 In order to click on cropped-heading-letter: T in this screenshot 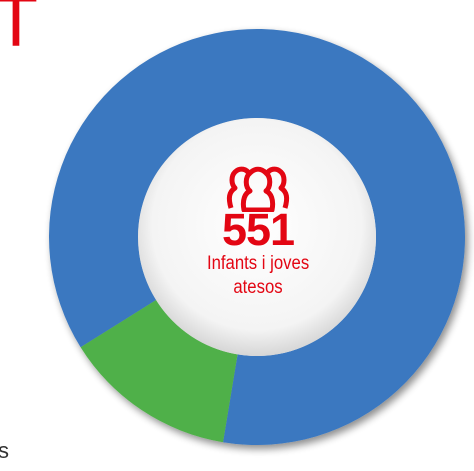, I will do `click(19, 31)`.